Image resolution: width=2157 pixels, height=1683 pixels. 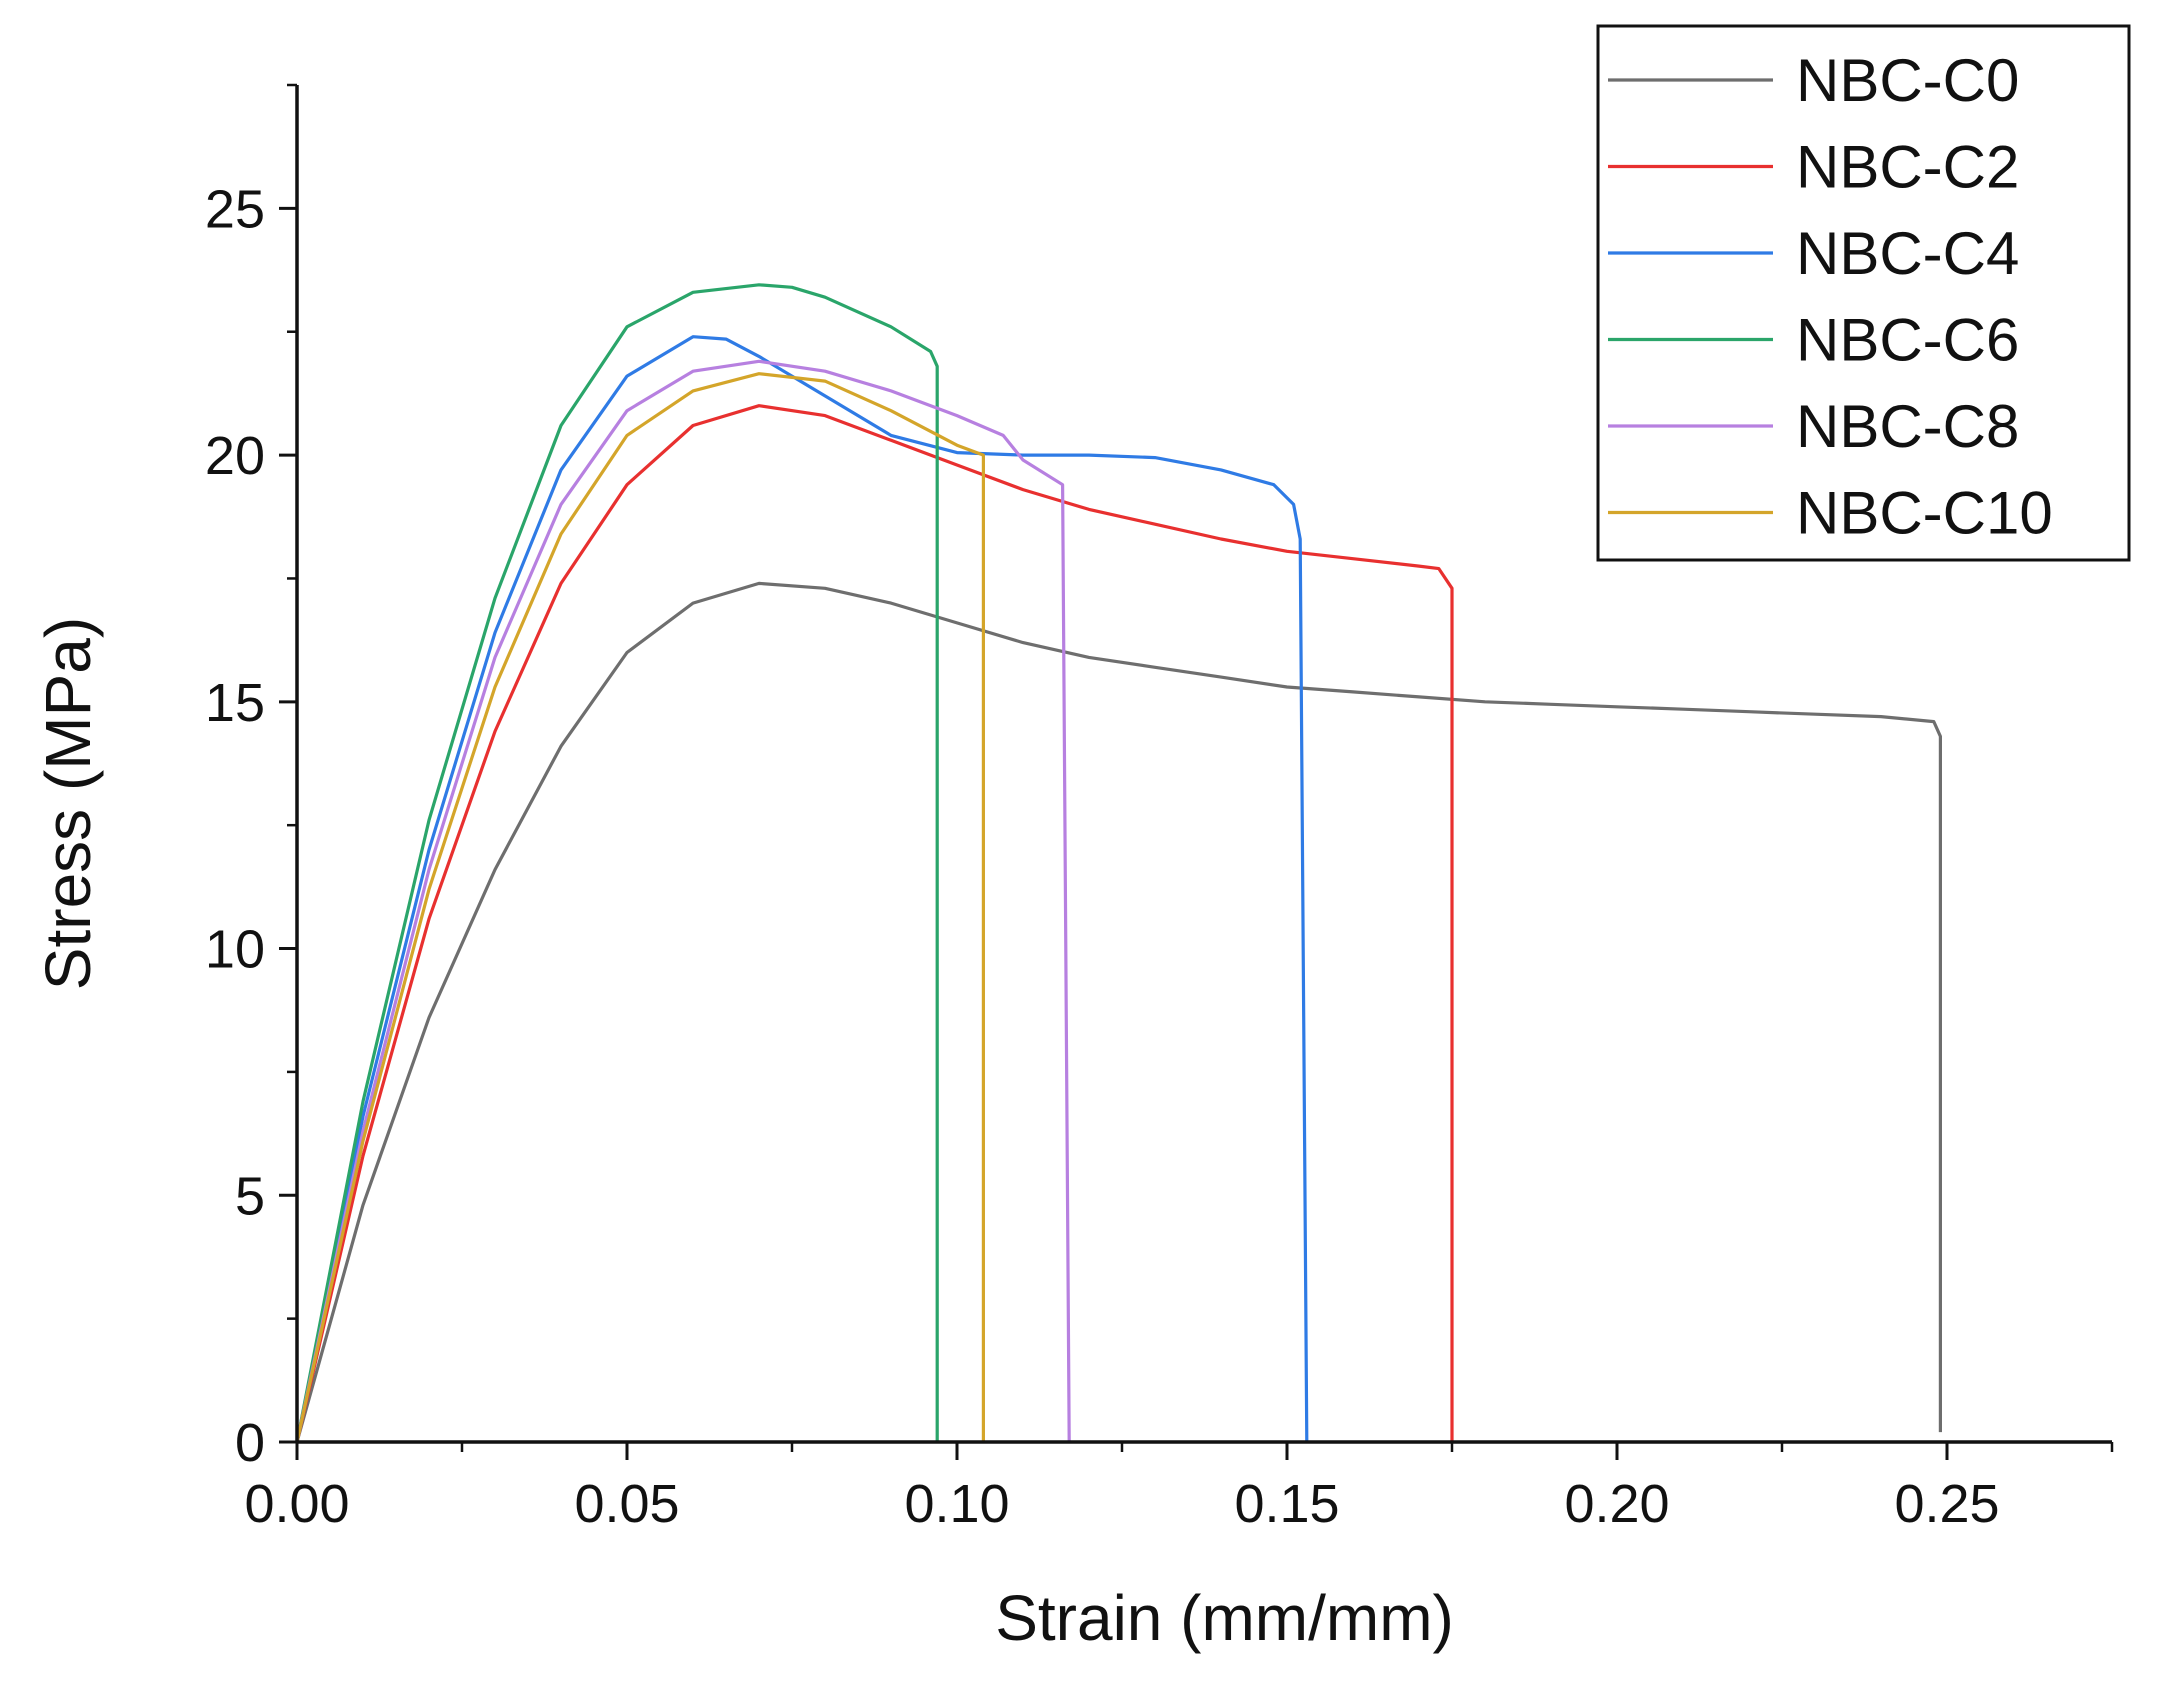 What do you see at coordinates (1224, 1618) in the screenshot?
I see `x-axis-title: Strain (mm/mm)` at bounding box center [1224, 1618].